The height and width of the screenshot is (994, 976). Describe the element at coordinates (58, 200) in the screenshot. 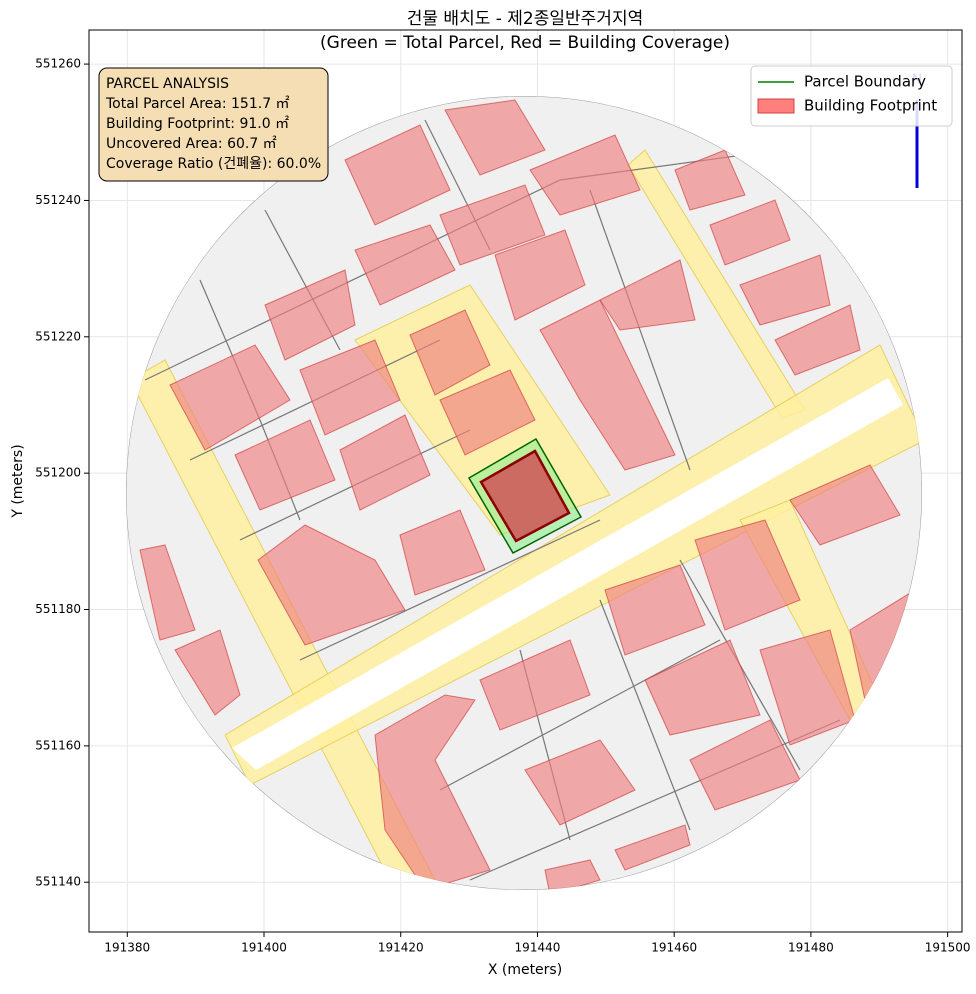

I see `y-tick-label: 551240` at that location.